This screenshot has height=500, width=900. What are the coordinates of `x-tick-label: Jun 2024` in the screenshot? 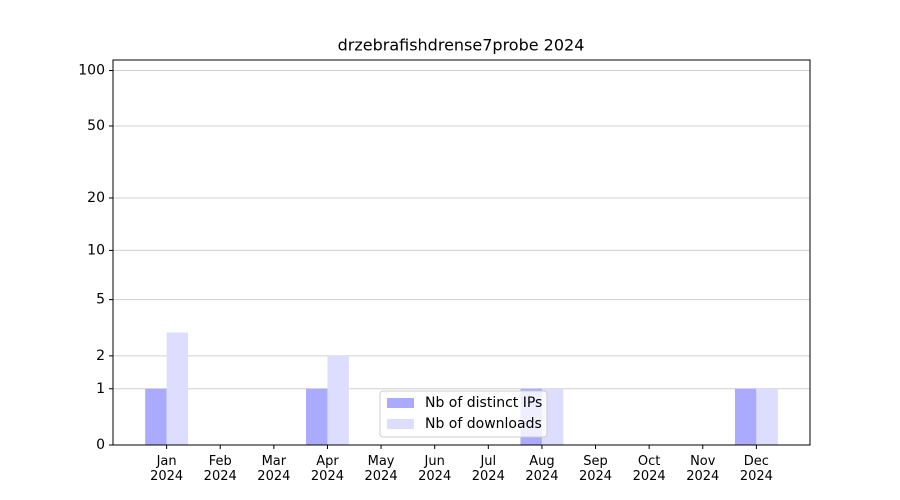 It's located at (435, 469).